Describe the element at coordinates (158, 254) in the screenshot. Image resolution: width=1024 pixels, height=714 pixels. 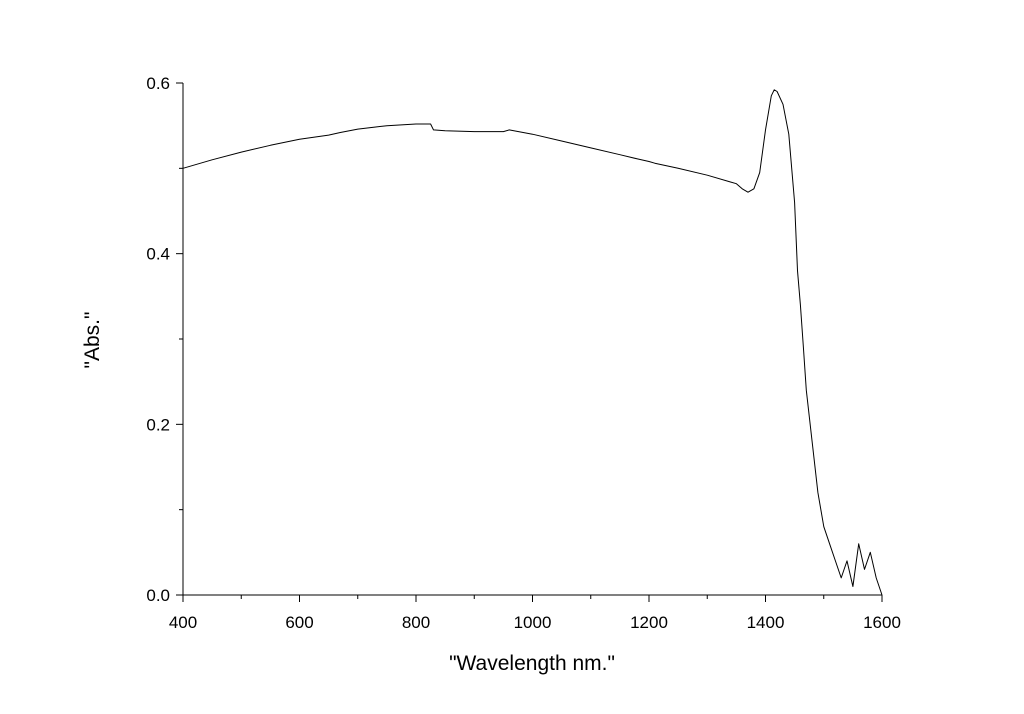
I see `y-tick-label: 0.4` at that location.